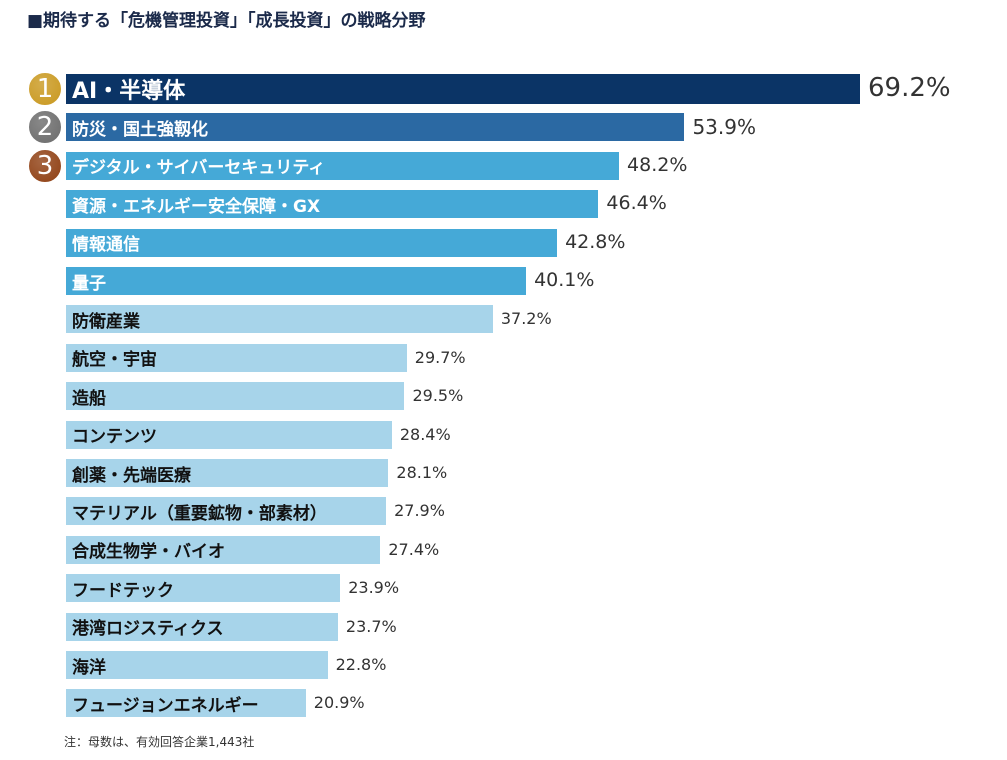  Describe the element at coordinates (106, 245) in the screenshot. I see `bar-label: 情報通信` at that location.